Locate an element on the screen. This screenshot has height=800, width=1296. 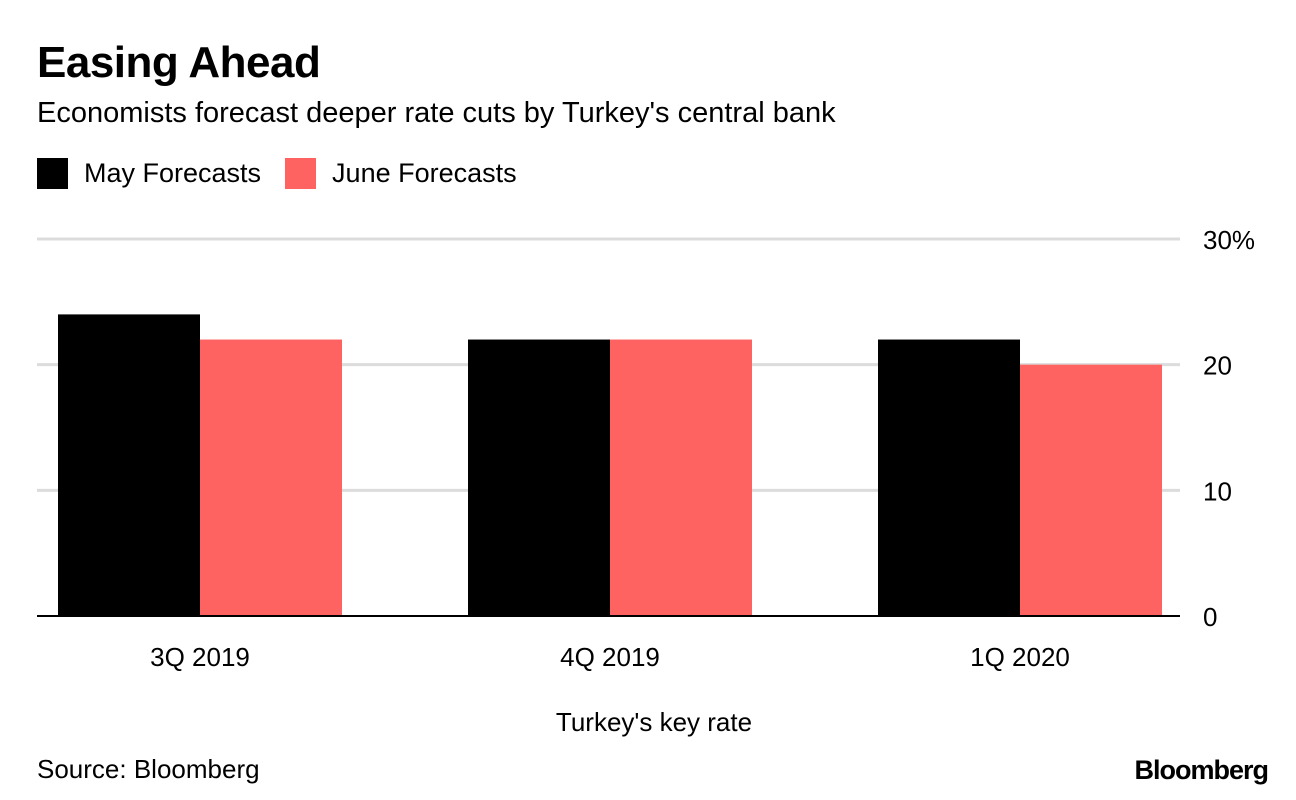
bloomberg-logo: Bloomberg is located at coordinates (1201, 770).